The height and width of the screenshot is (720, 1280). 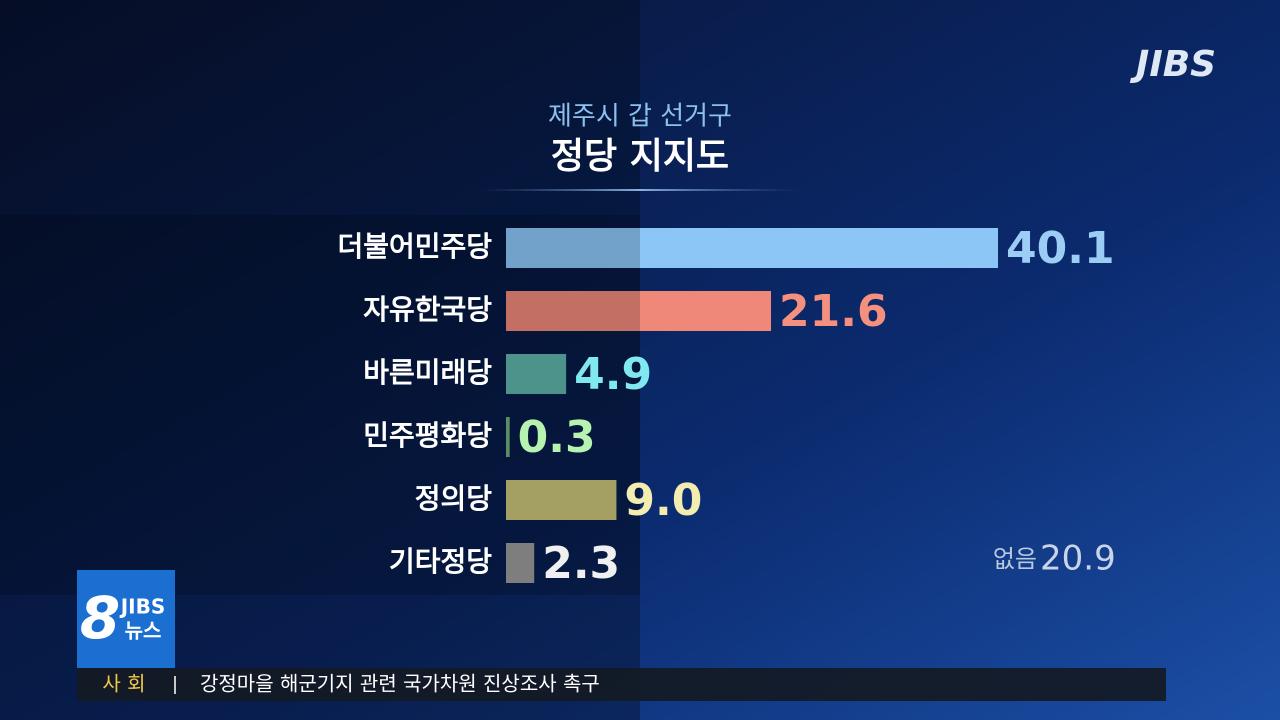 I want to click on category-label: 민주평화당, so click(x=427, y=435).